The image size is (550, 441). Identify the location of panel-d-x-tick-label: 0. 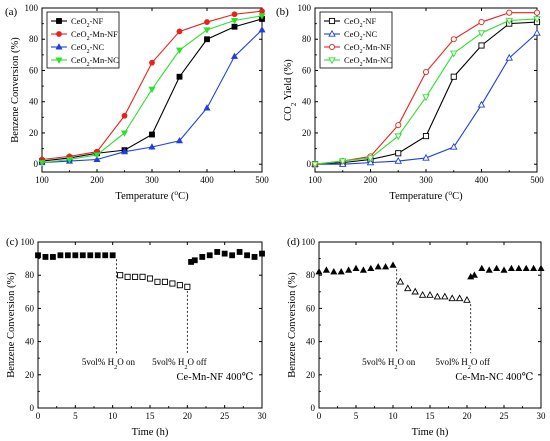
(319, 416).